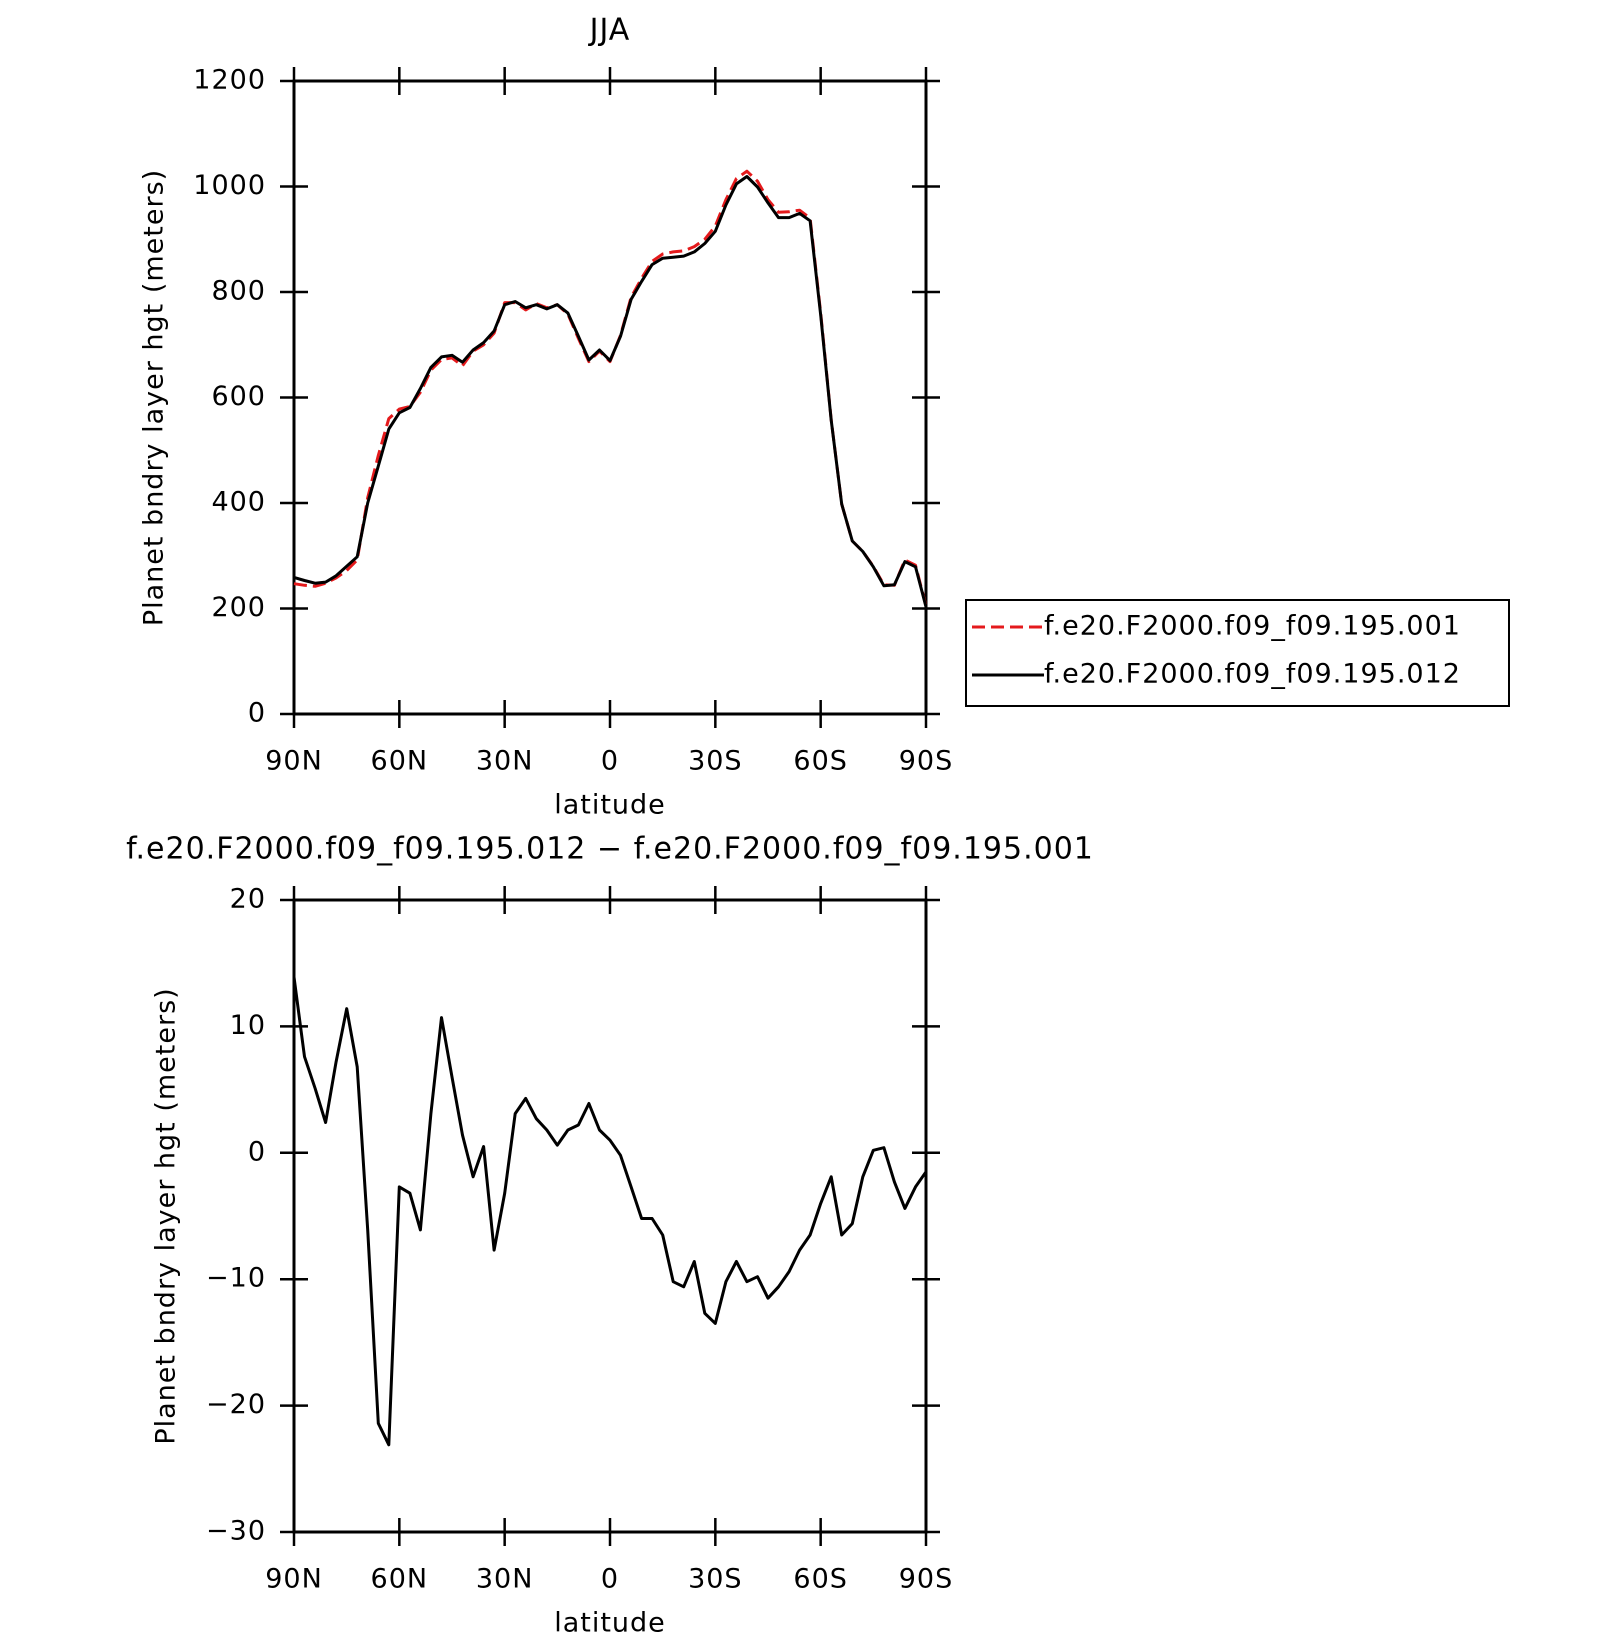 The width and height of the screenshot is (1605, 1635). Describe the element at coordinates (1252, 626) in the screenshot. I see `legend-label: f.e20.F2000.f09_f09.195.001` at that location.